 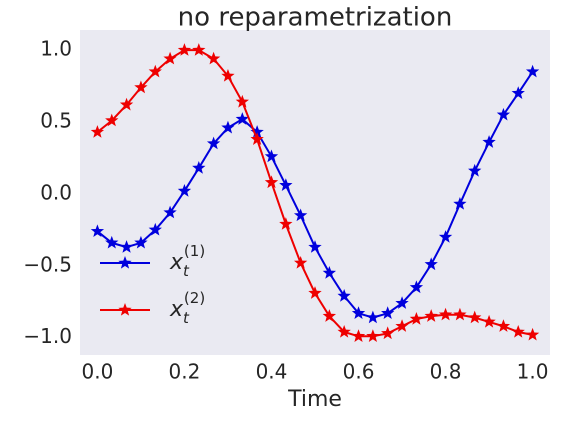 I want to click on x-tick-label: 1.0, so click(x=533, y=372).